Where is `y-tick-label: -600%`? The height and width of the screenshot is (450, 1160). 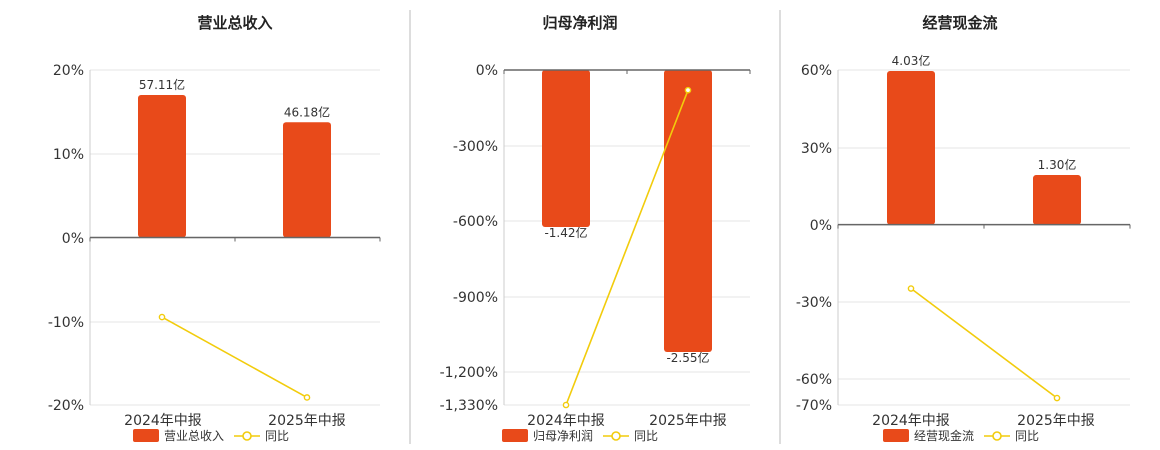
y-tick-label: -600% is located at coordinates (475, 222).